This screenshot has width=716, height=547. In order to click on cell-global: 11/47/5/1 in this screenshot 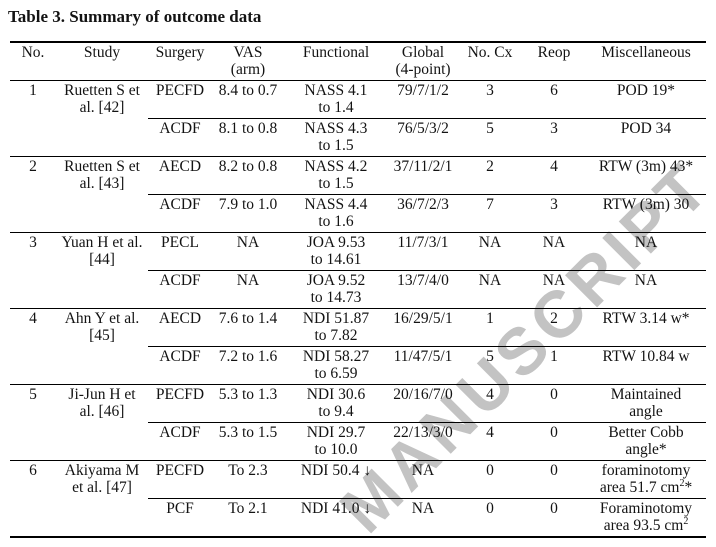, I will do `click(423, 365)`.